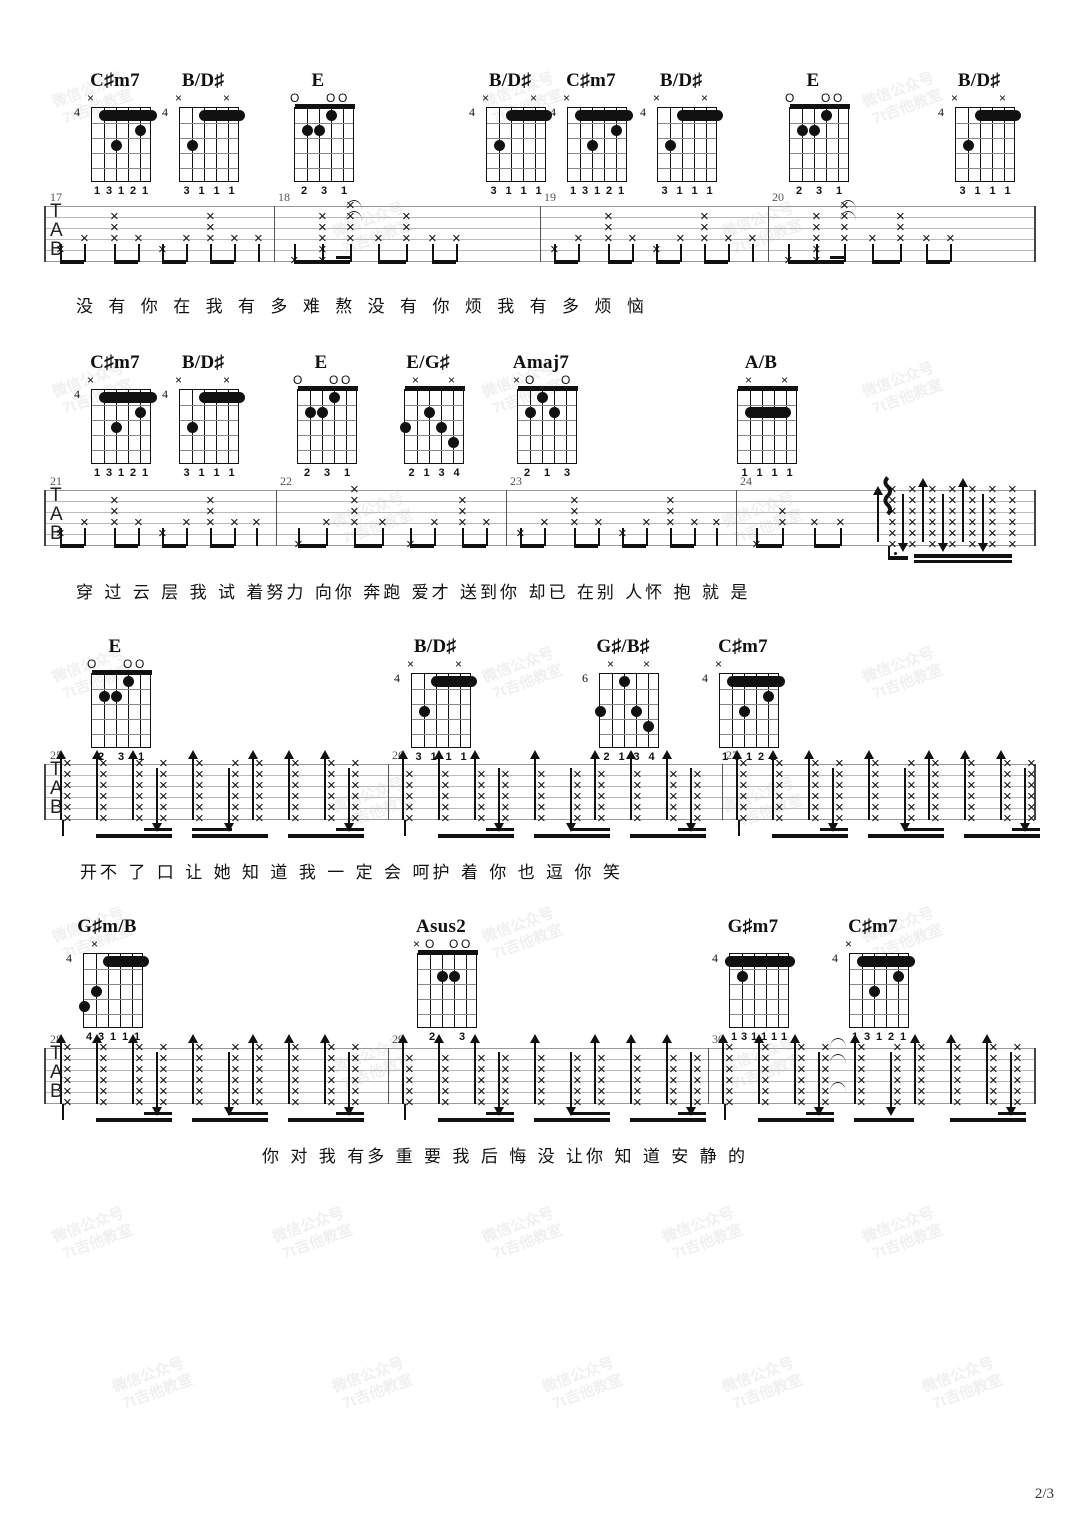 The width and height of the screenshot is (1080, 1527). What do you see at coordinates (1035, 1076) in the screenshot?
I see `barline-end` at bounding box center [1035, 1076].